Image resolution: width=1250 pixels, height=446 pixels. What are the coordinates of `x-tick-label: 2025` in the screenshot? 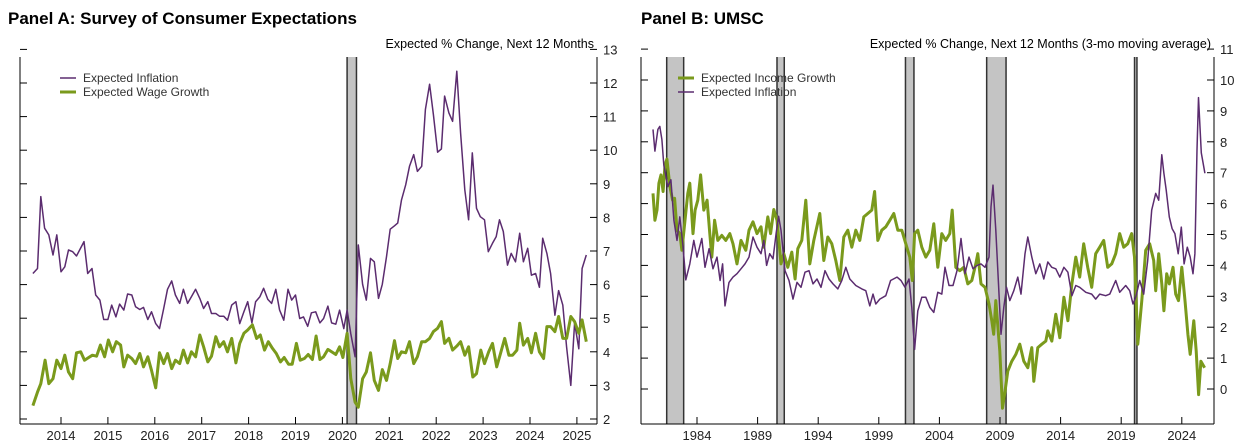 It's located at (576, 435).